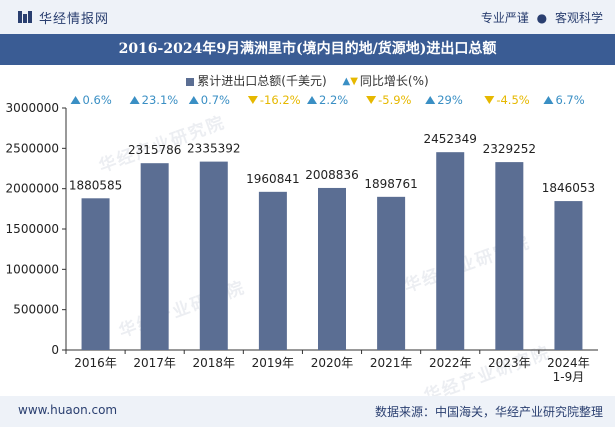  Describe the element at coordinates (331, 175) in the screenshot. I see `bar-value-label: 2008836` at that location.